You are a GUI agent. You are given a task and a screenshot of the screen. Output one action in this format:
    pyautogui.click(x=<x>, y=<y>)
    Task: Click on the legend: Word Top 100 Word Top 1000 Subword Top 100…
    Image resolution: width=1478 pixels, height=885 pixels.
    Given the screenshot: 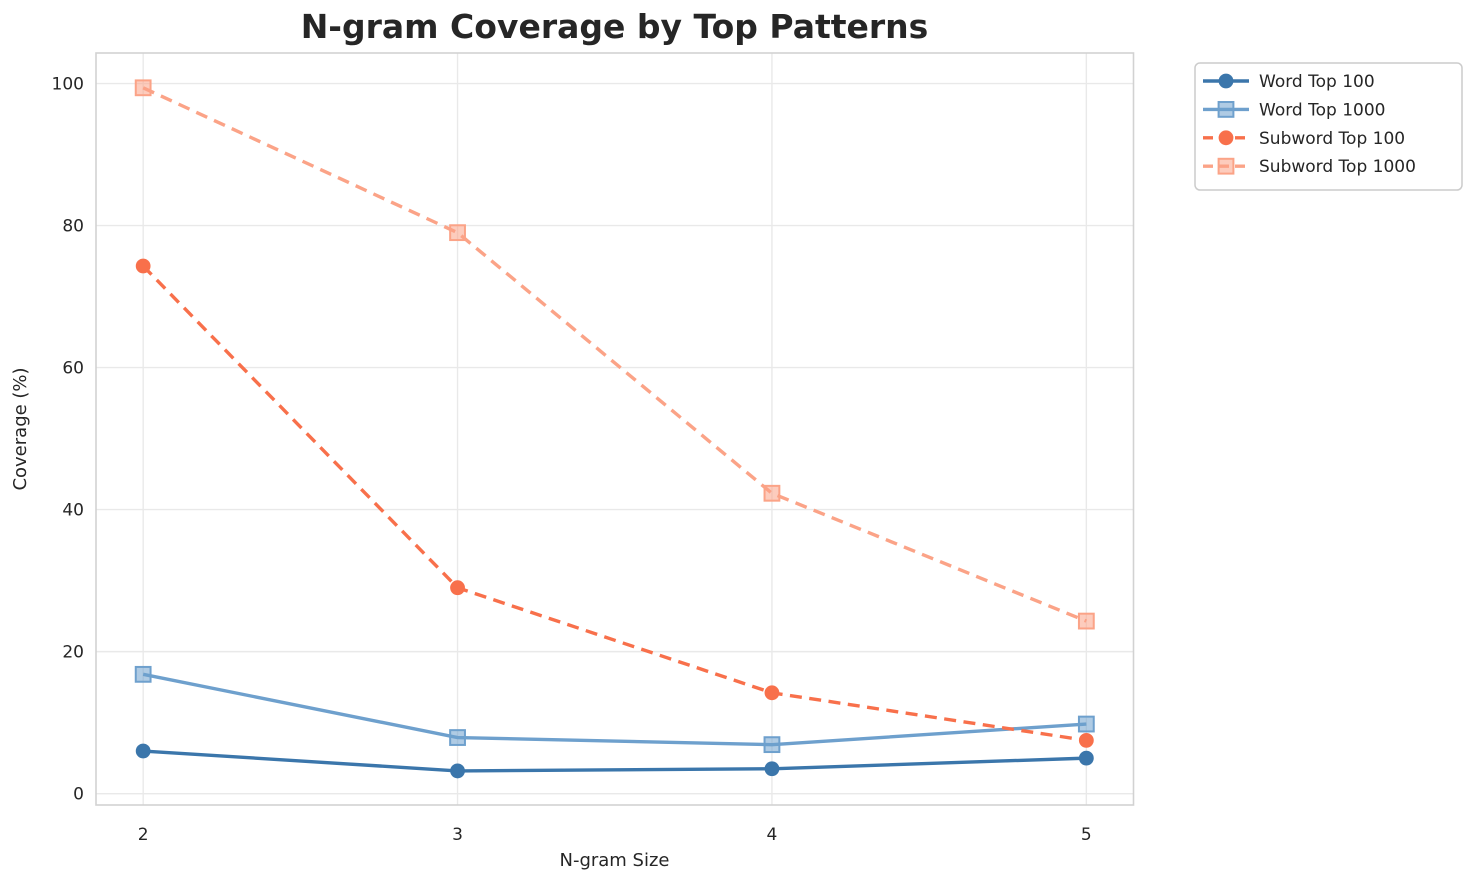 What is the action you would take?
    pyautogui.click(x=1328, y=126)
    